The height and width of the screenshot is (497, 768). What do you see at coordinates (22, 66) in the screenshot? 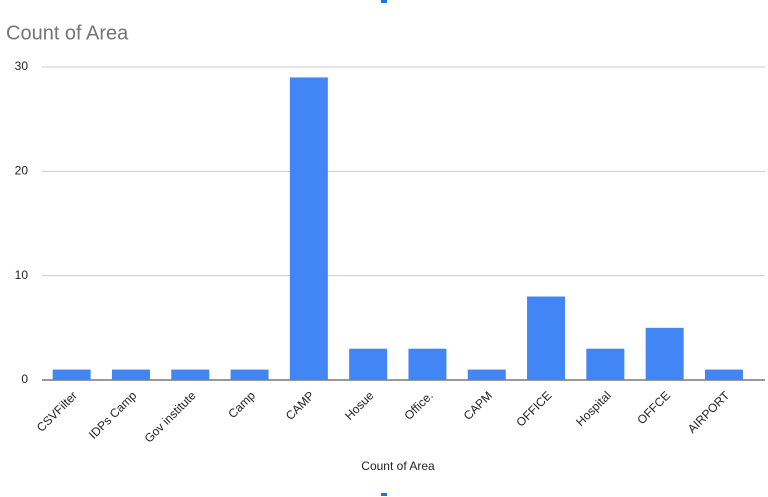
I see `y-tick-label: 30` at bounding box center [22, 66].